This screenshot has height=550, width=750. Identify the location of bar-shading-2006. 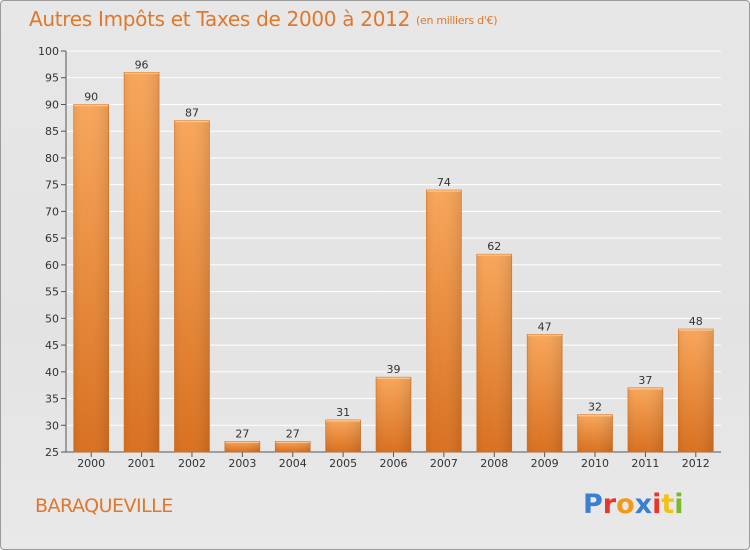
(393, 414).